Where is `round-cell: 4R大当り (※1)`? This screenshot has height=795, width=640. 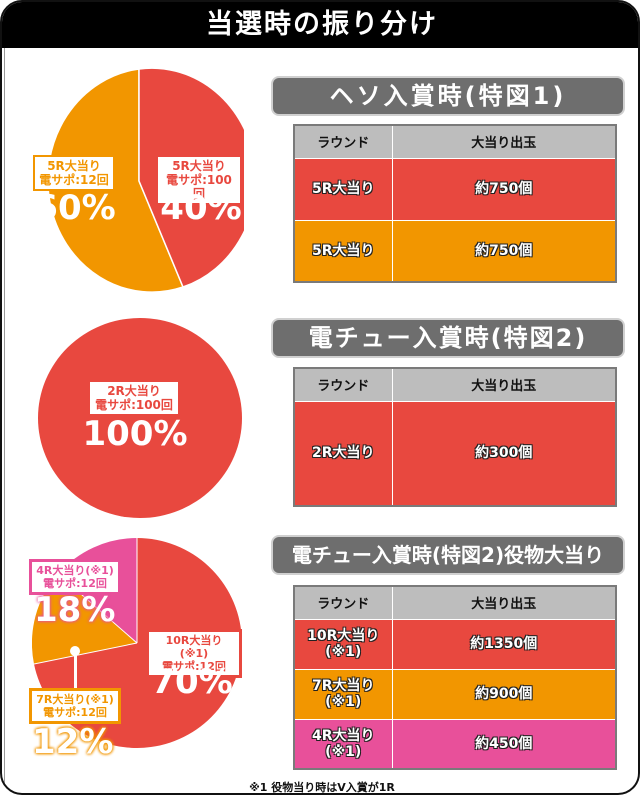
round-cell: 4R大当り (※1) is located at coordinates (343, 743).